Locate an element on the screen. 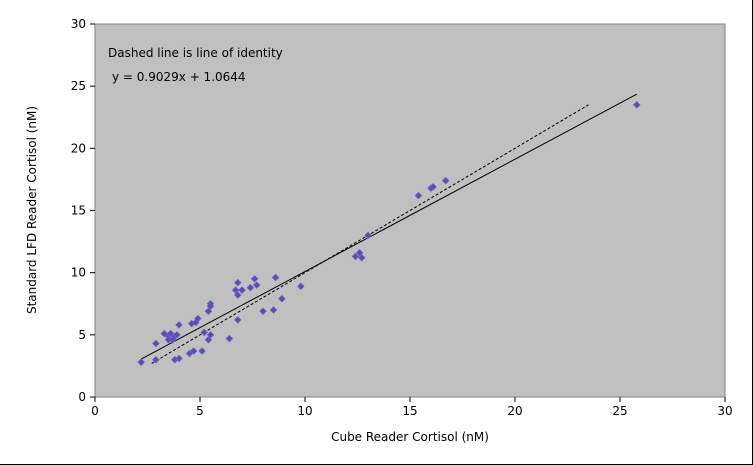 Image resolution: width=753 pixels, height=465 pixels. x-axis-title: Cube Reader Cortisol (nM) is located at coordinates (410, 437).